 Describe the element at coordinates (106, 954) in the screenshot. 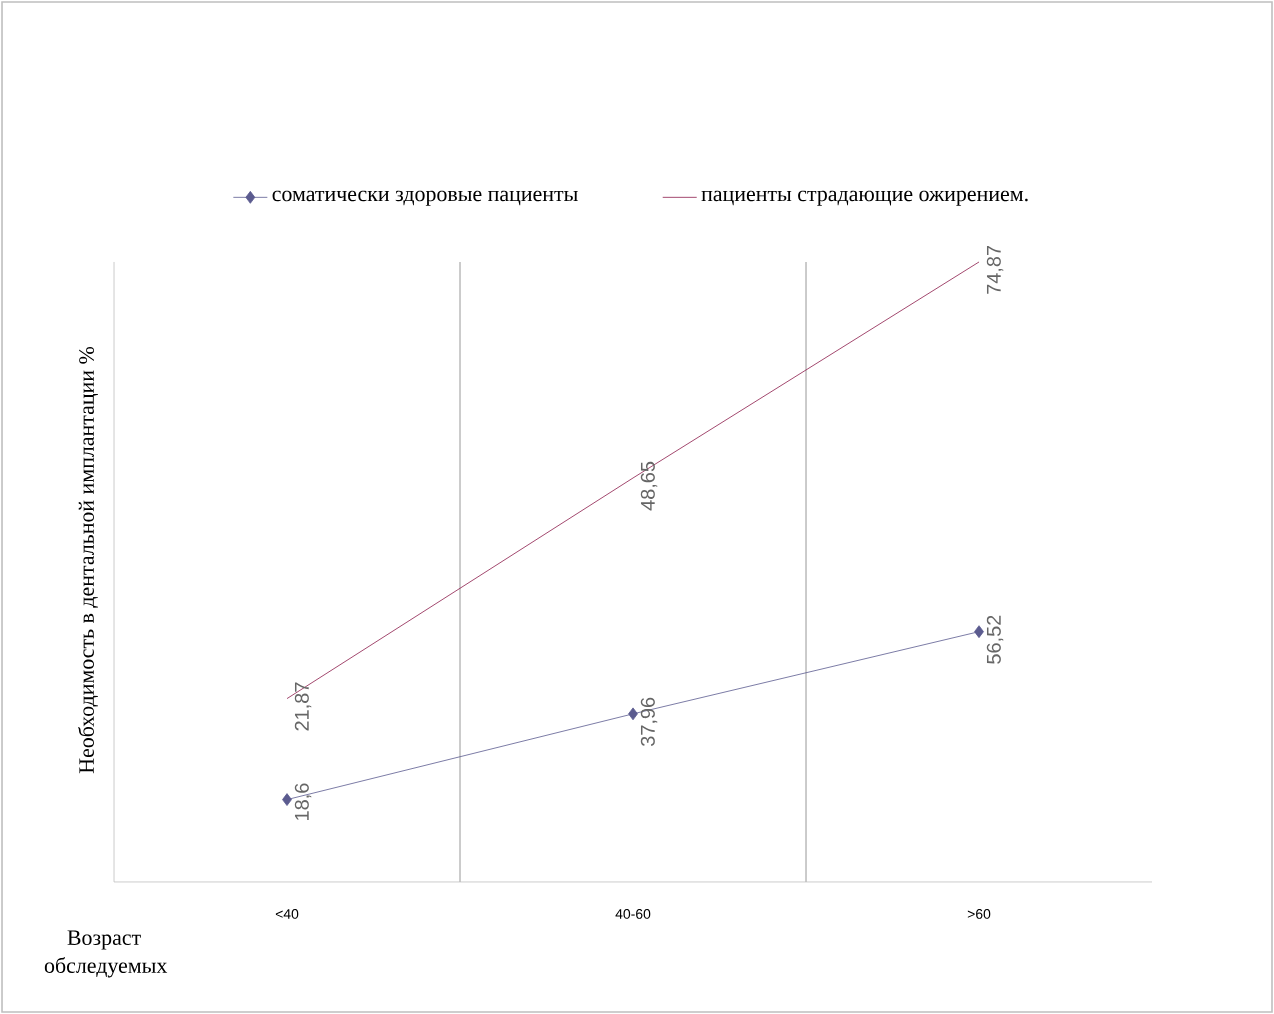

I see `text: Возраст обследуемых` at that location.